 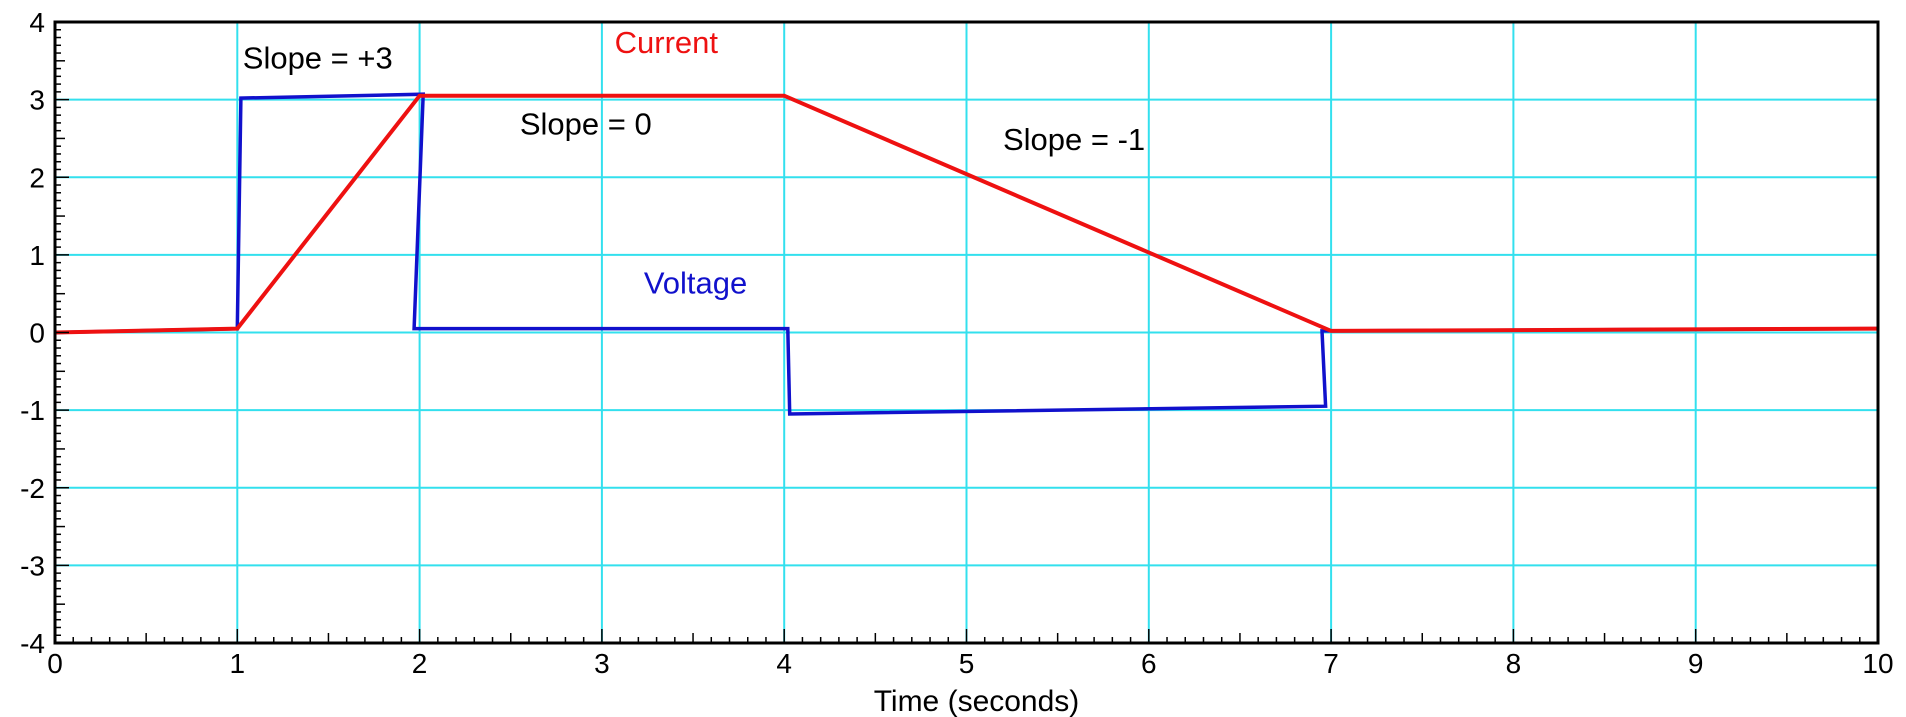 What do you see at coordinates (977, 701) in the screenshot?
I see `x-axis-title: Time (seconds)` at bounding box center [977, 701].